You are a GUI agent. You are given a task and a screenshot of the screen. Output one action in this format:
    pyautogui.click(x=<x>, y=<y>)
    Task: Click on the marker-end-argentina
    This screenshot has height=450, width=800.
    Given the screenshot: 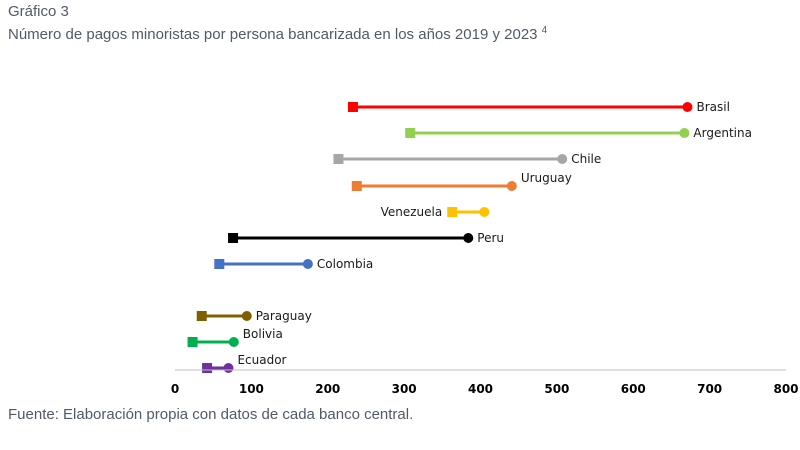 What is the action you would take?
    pyautogui.click(x=684, y=133)
    